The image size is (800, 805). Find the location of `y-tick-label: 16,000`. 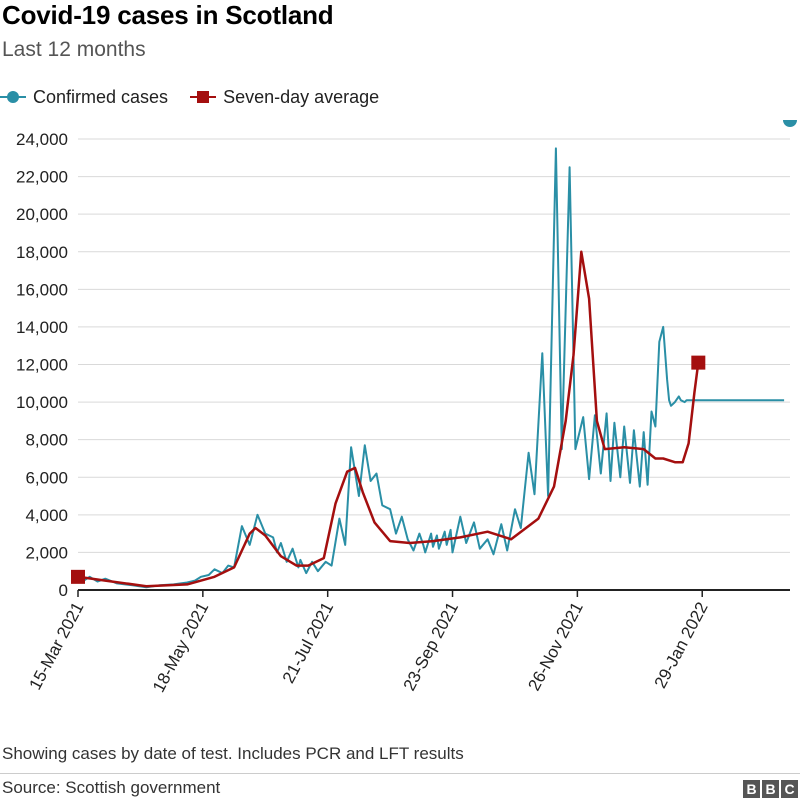

y-tick-label: 16,000 is located at coordinates (42, 289).